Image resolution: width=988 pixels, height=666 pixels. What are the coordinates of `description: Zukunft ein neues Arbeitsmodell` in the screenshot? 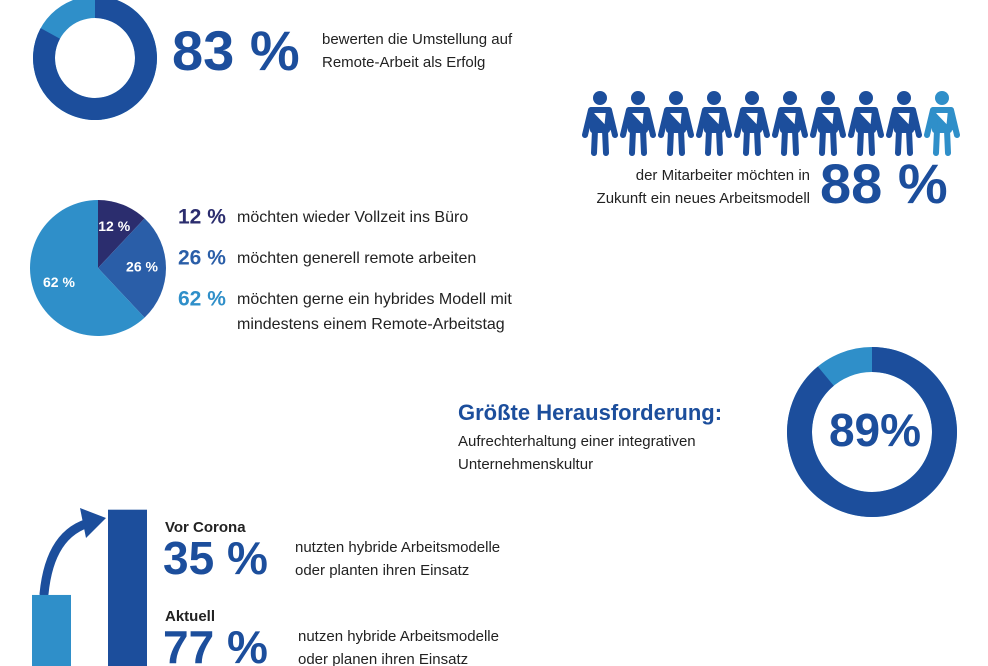 It's located at (703, 198).